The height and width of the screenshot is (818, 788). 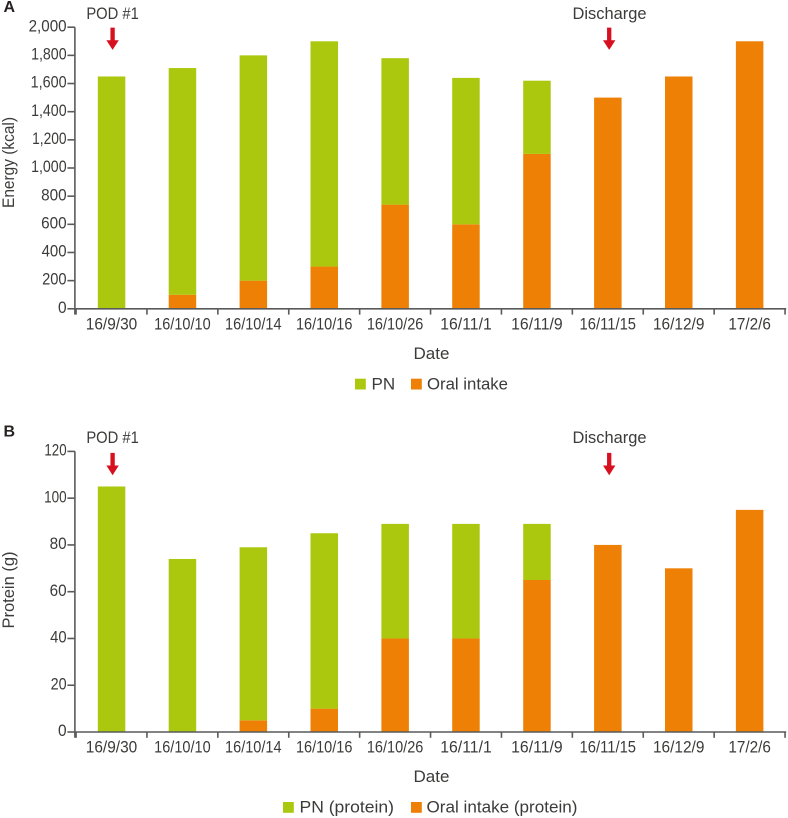 What do you see at coordinates (502, 807) in the screenshot?
I see `svg-text: Oral intake (protein)` at bounding box center [502, 807].